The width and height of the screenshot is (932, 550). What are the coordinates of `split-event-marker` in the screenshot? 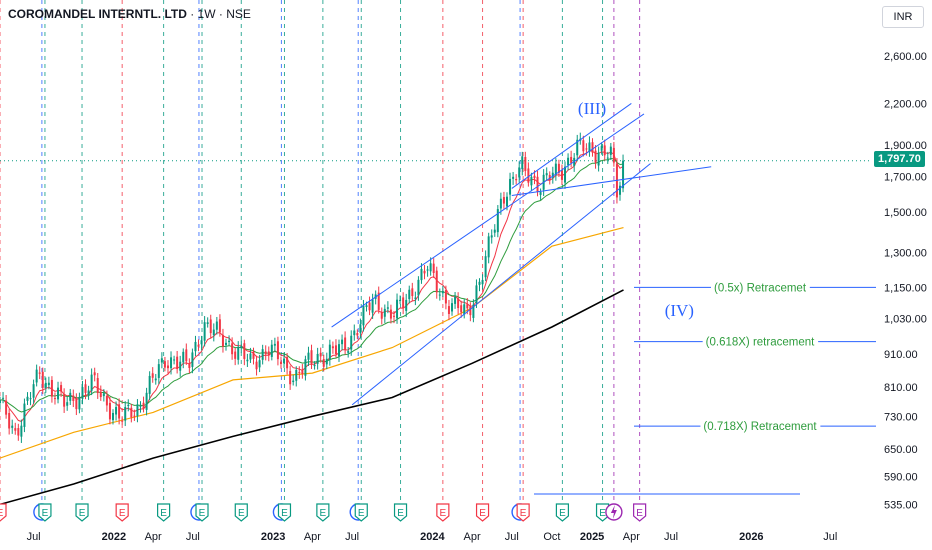 It's located at (614, 512).